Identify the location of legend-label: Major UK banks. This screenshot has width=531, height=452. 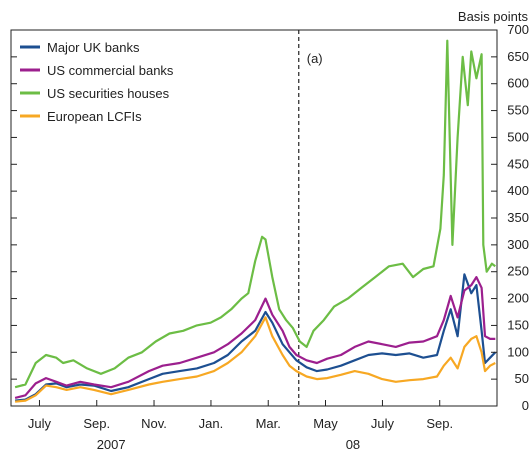
(93, 47).